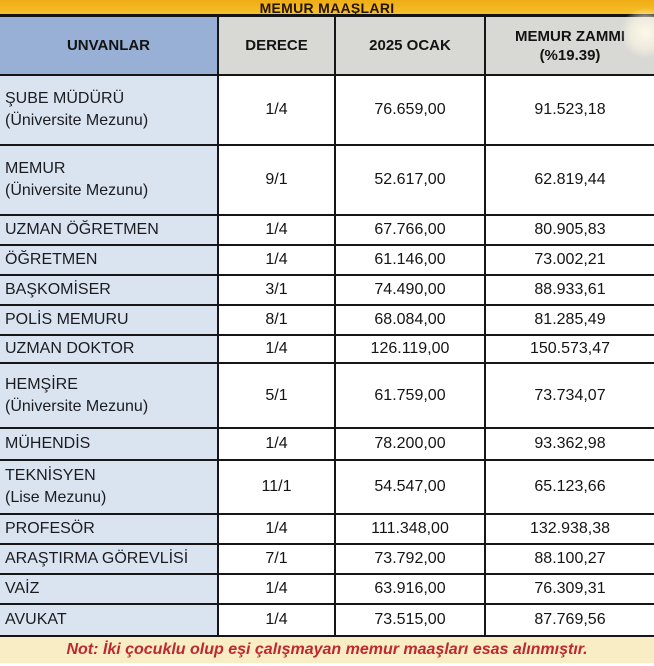  What do you see at coordinates (22, 588) in the screenshot?
I see `job-title: VAİZ` at bounding box center [22, 588].